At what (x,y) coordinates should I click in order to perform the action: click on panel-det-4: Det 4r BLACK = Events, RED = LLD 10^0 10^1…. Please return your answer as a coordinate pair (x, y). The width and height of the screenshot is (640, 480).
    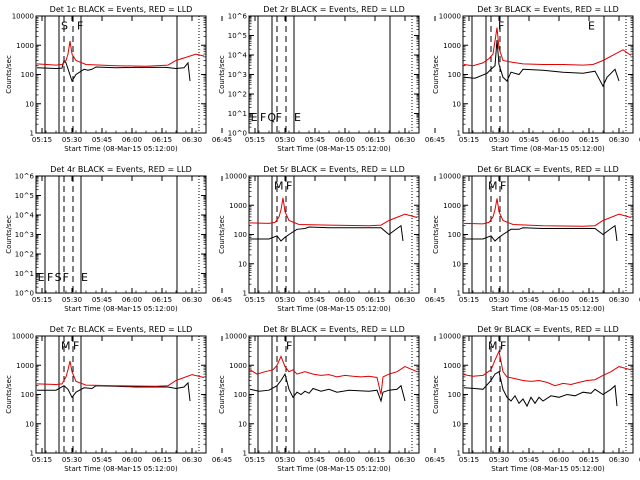
    Looking at the image, I should click on (118, 239).